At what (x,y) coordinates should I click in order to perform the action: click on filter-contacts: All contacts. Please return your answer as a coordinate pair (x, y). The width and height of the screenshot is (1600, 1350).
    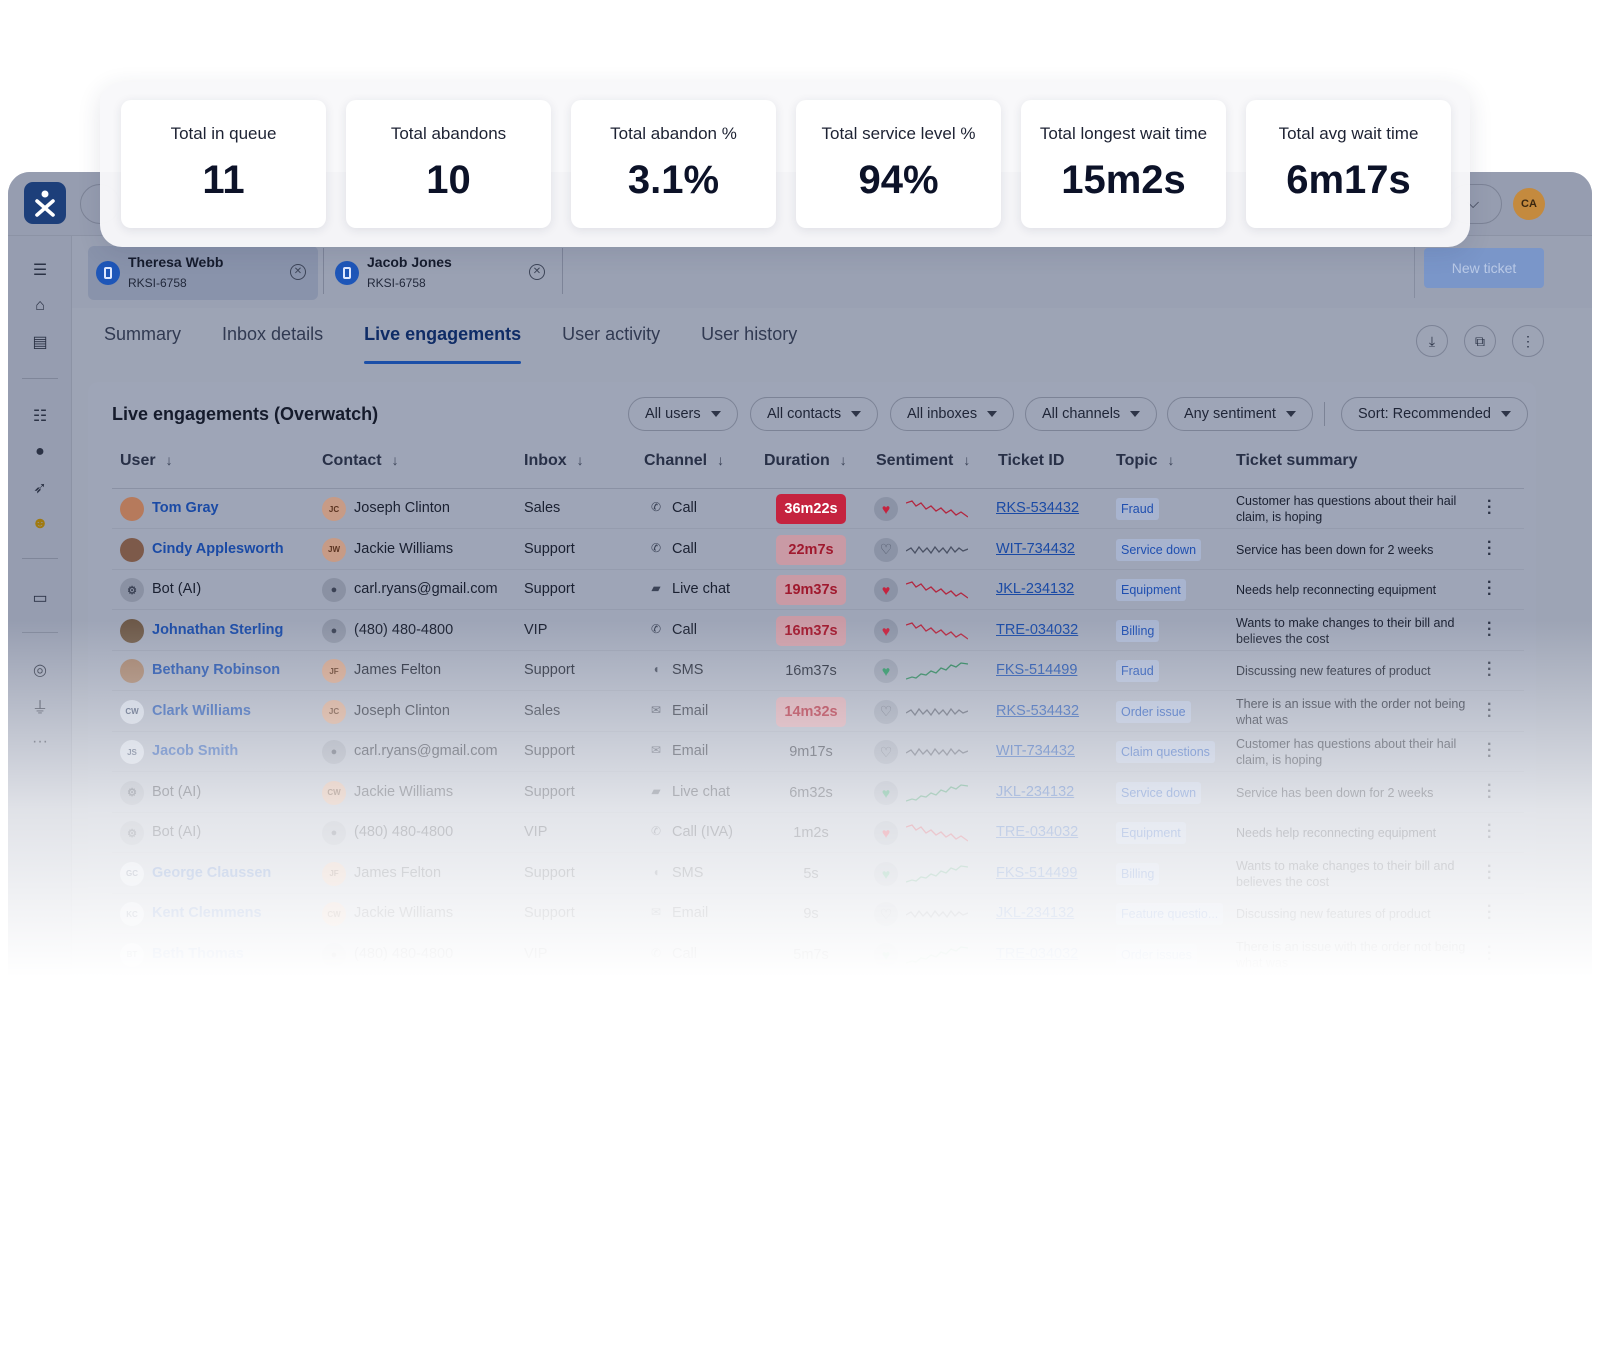
    Looking at the image, I should click on (814, 414).